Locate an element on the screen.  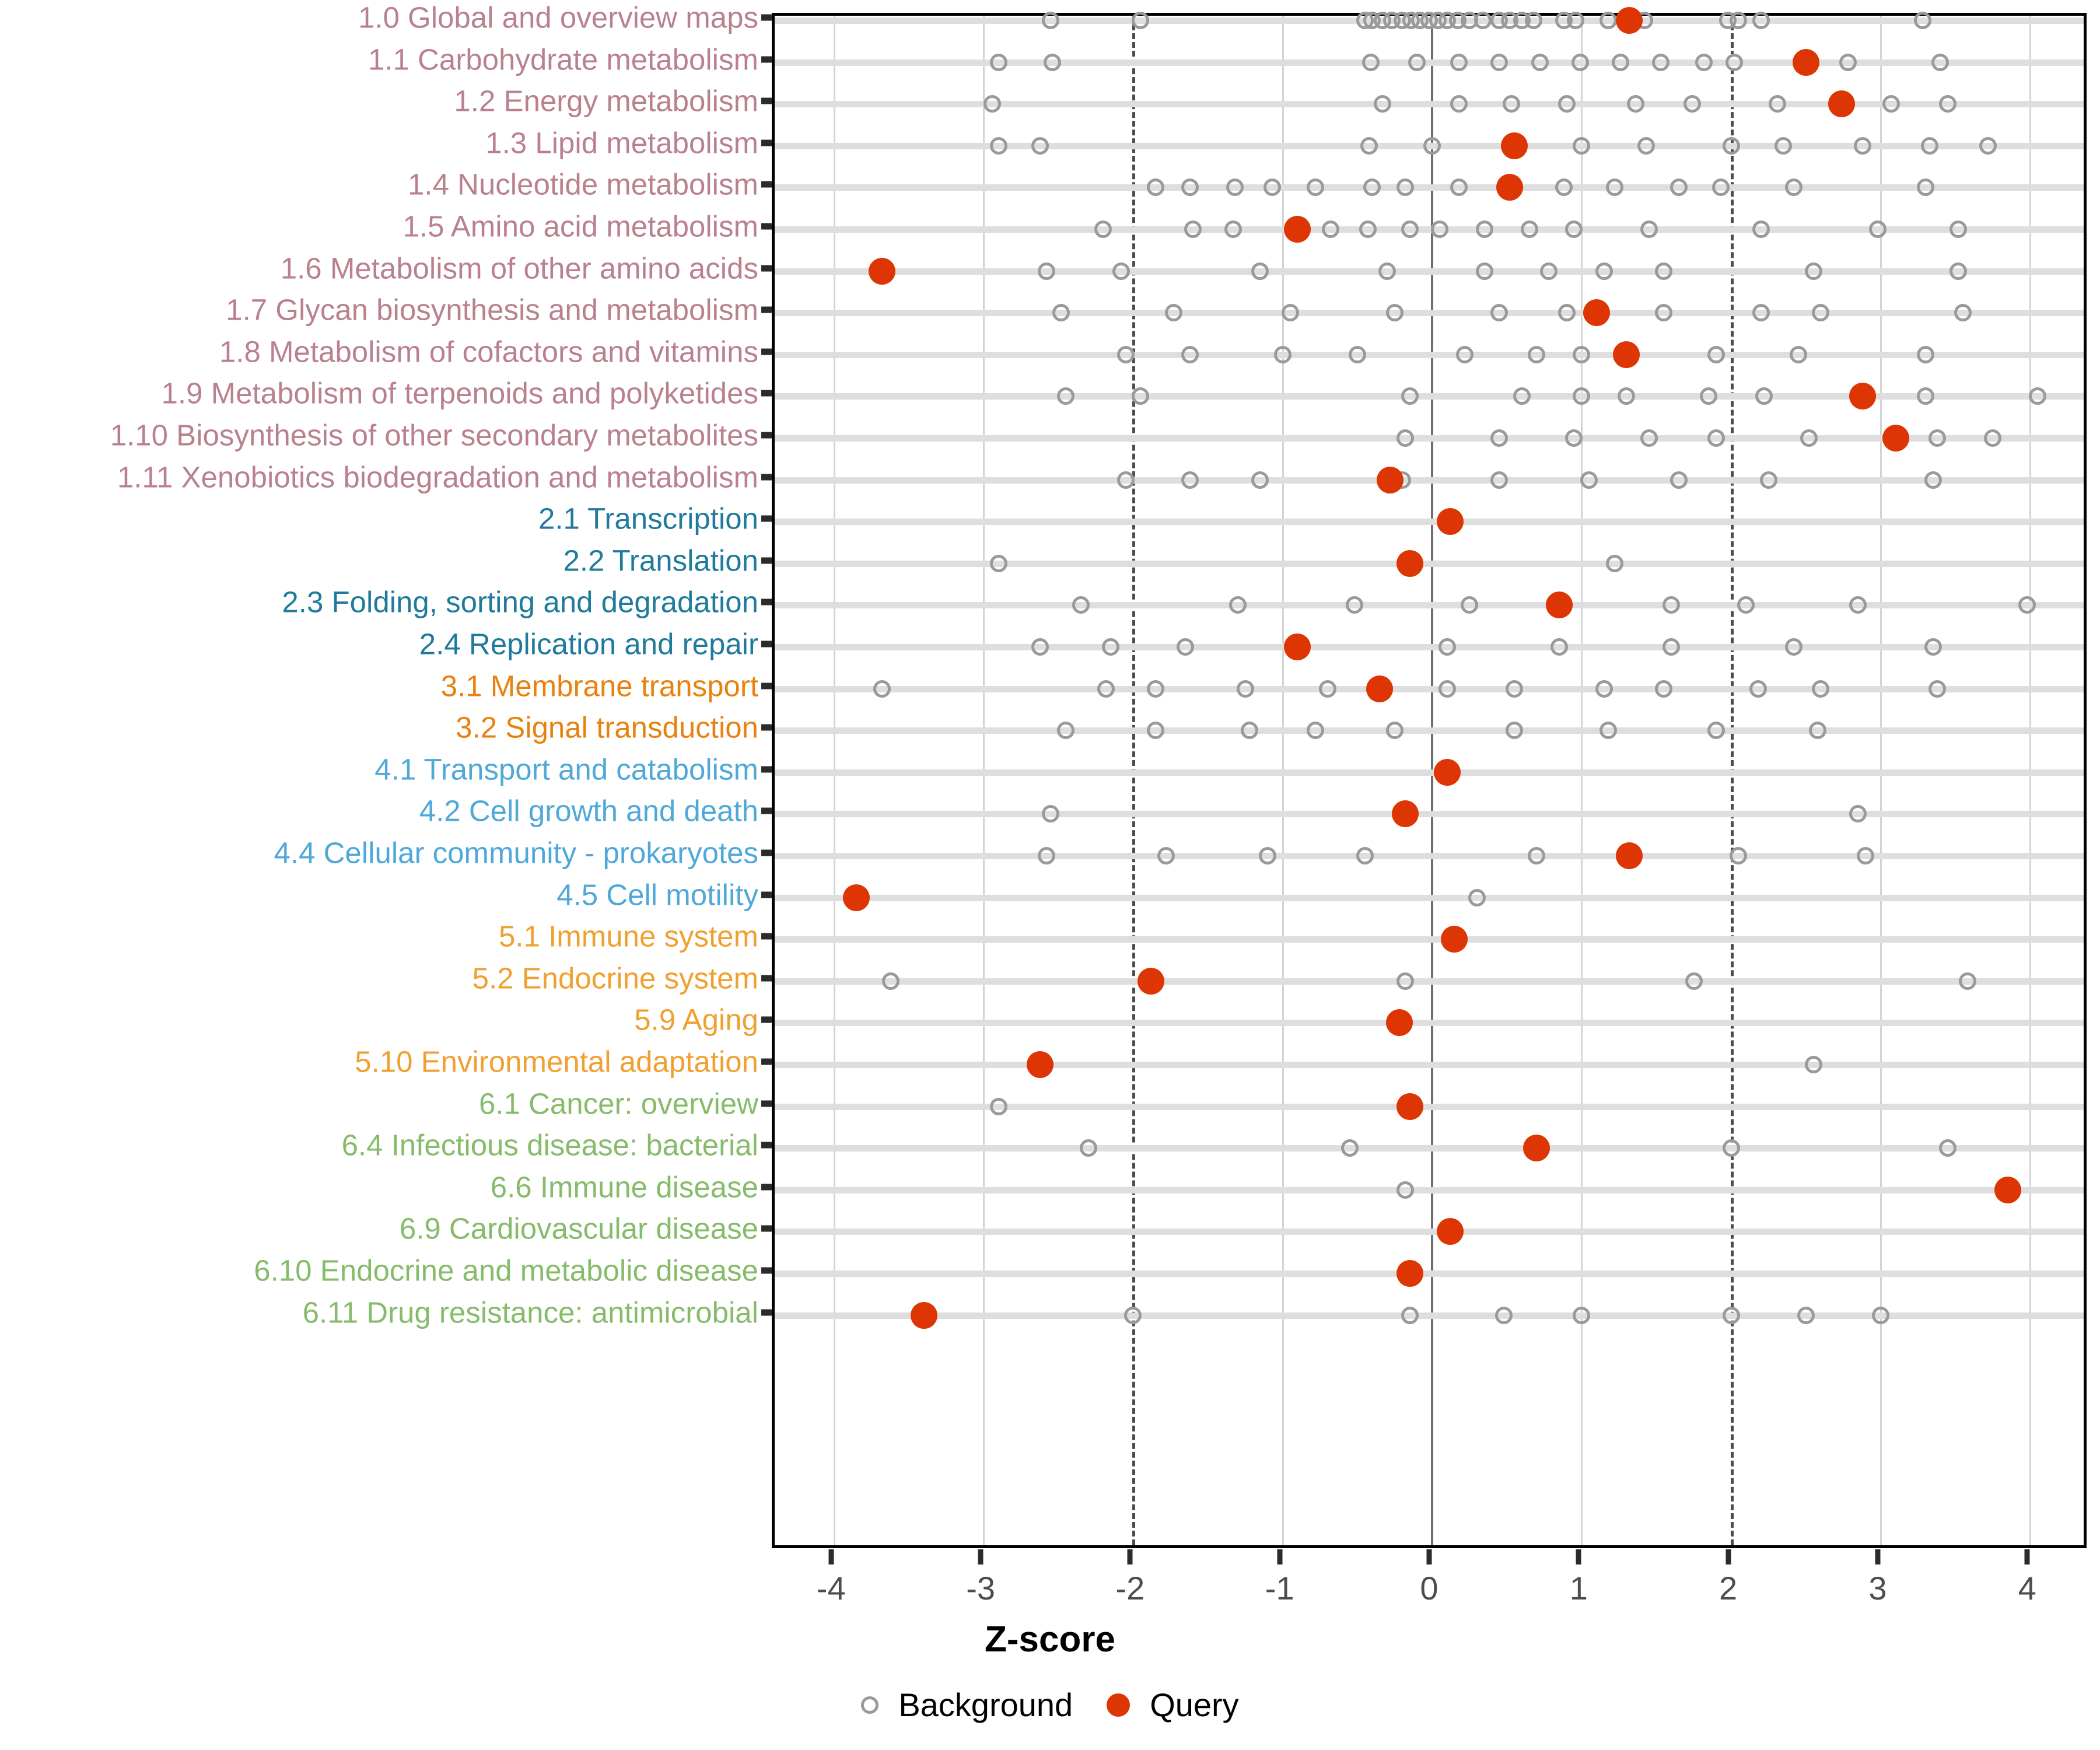
x-axis-tick-label: 1 is located at coordinates (1578, 1588).